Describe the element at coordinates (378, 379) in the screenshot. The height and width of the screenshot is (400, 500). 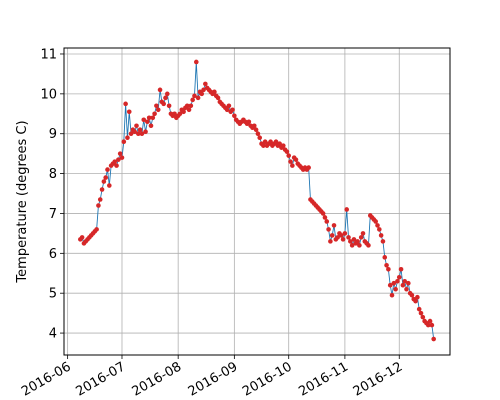
I see `x-tick-label: 2016-12` at that location.